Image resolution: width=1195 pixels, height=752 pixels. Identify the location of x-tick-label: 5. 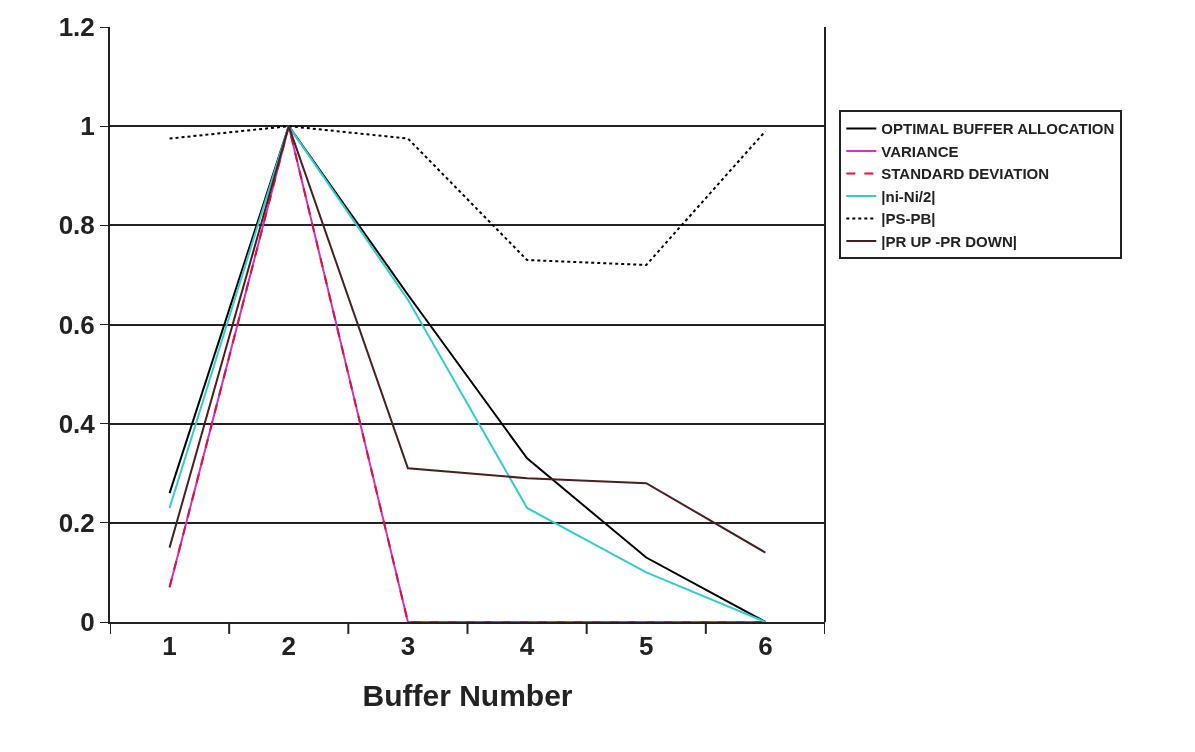
(646, 646).